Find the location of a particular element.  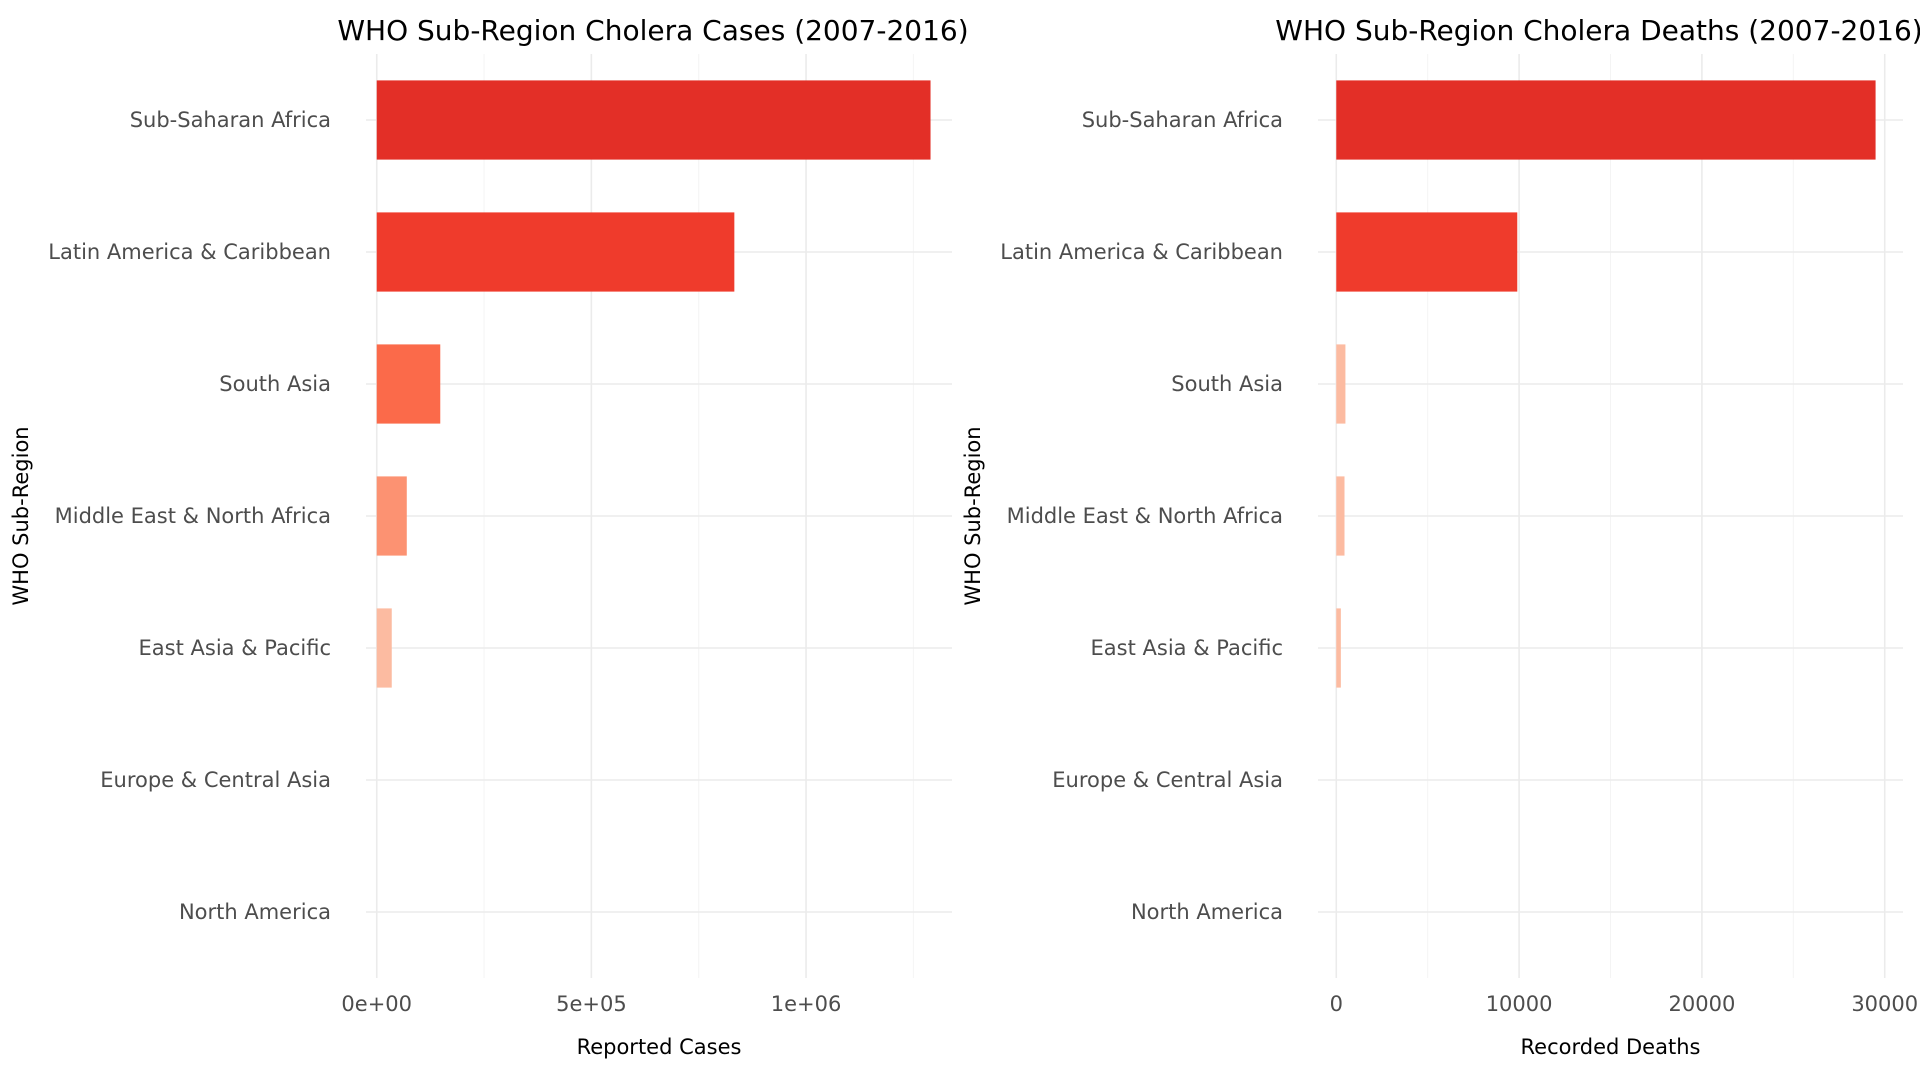

deaths-bar-south-asia is located at coordinates (1341, 384).